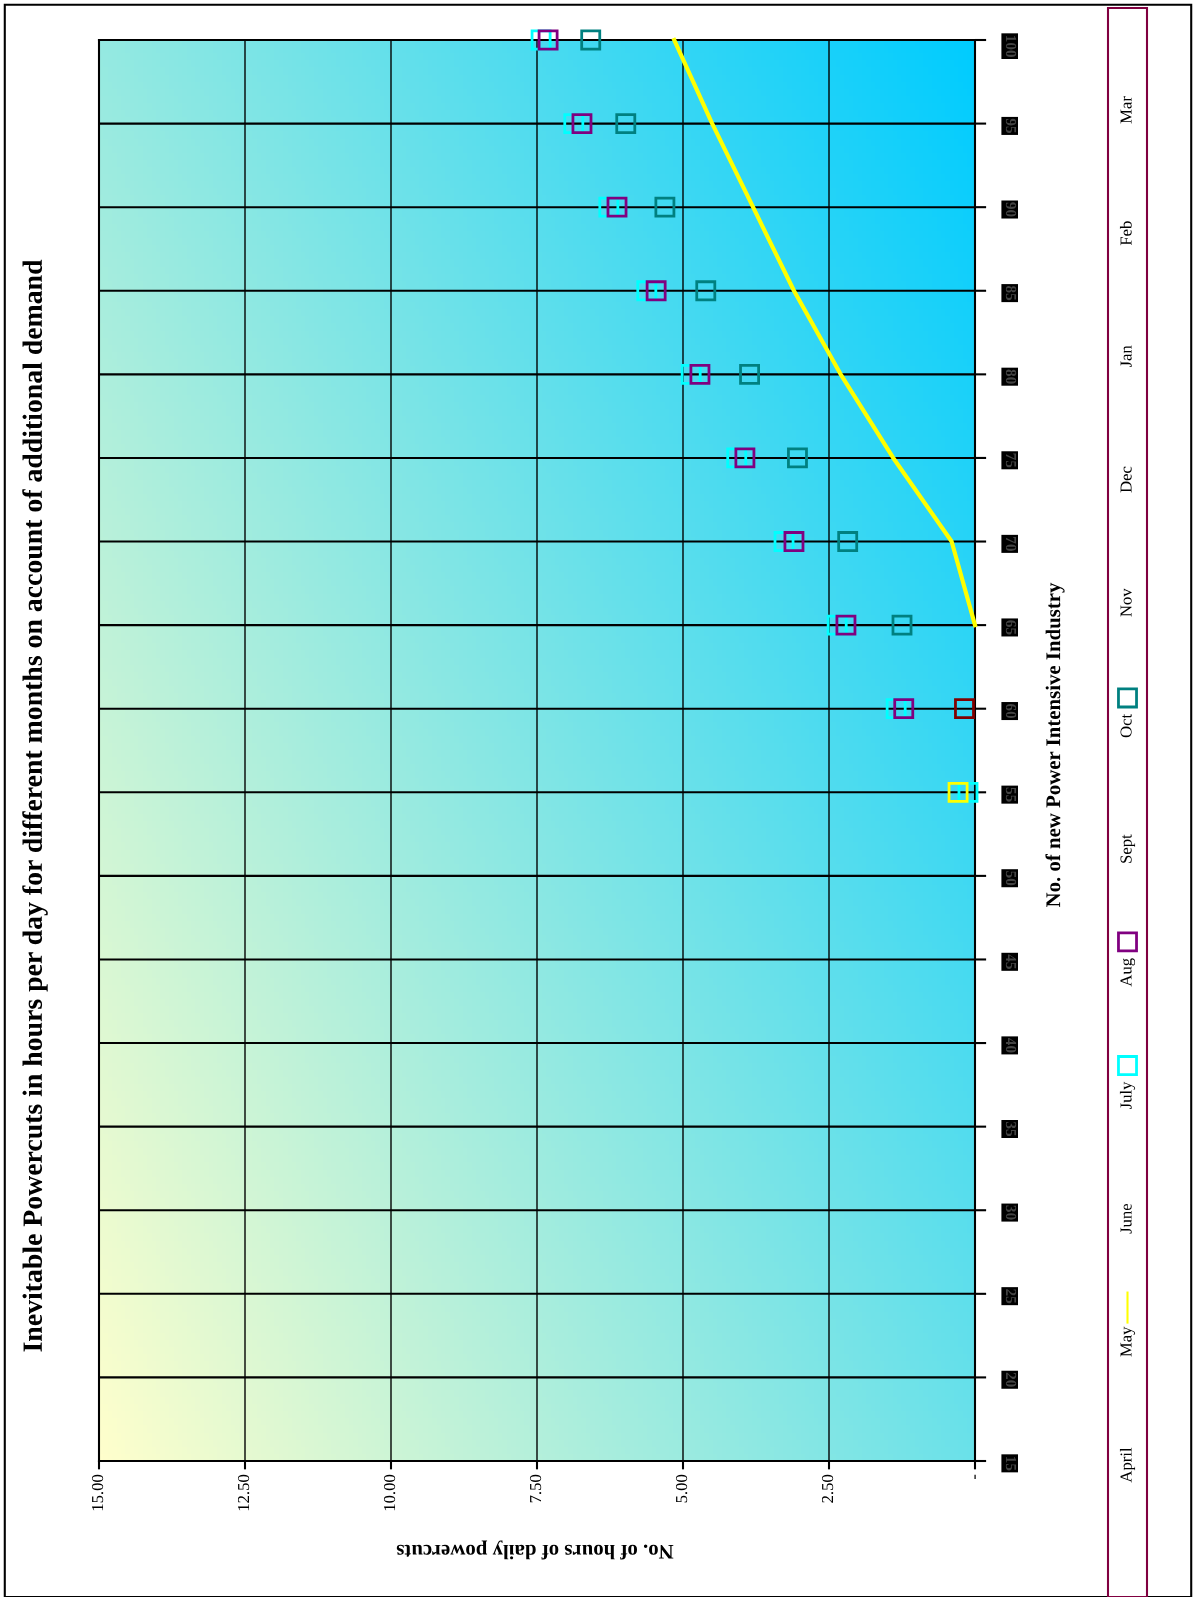 The height and width of the screenshot is (1597, 1196). I want to click on x-tick-label: 7.50, so click(535, 1488).